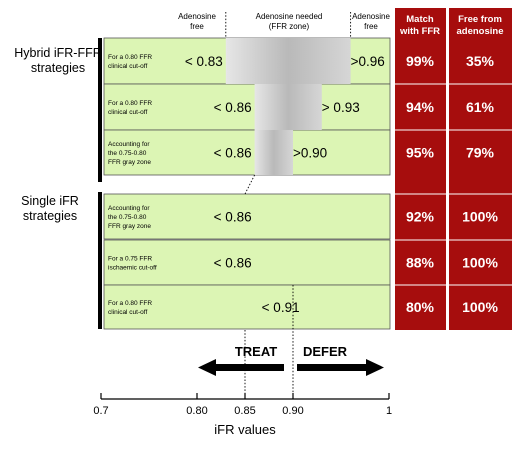 This screenshot has width=525, height=449. Describe the element at coordinates (341, 107) in the screenshot. I see `high-threshold-label: > 0.93` at that location.